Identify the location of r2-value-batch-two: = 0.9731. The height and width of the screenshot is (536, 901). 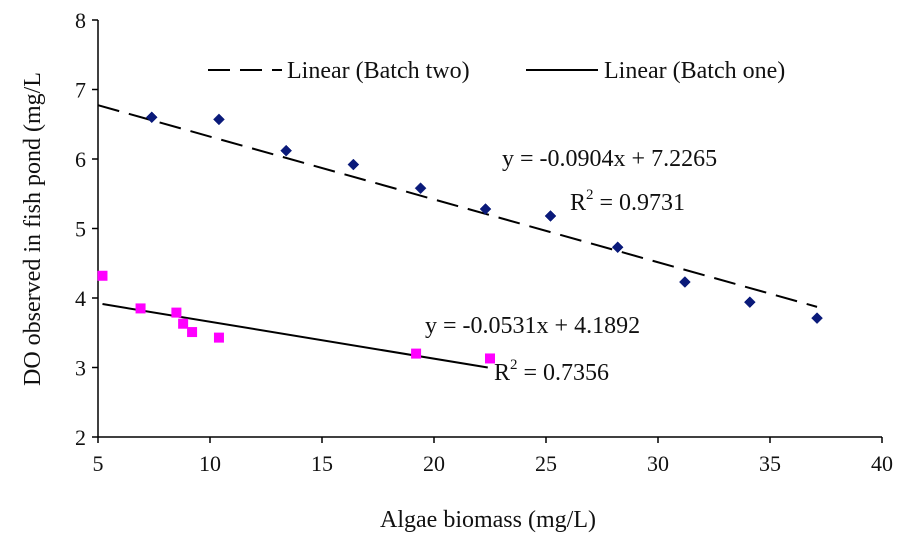
(640, 203).